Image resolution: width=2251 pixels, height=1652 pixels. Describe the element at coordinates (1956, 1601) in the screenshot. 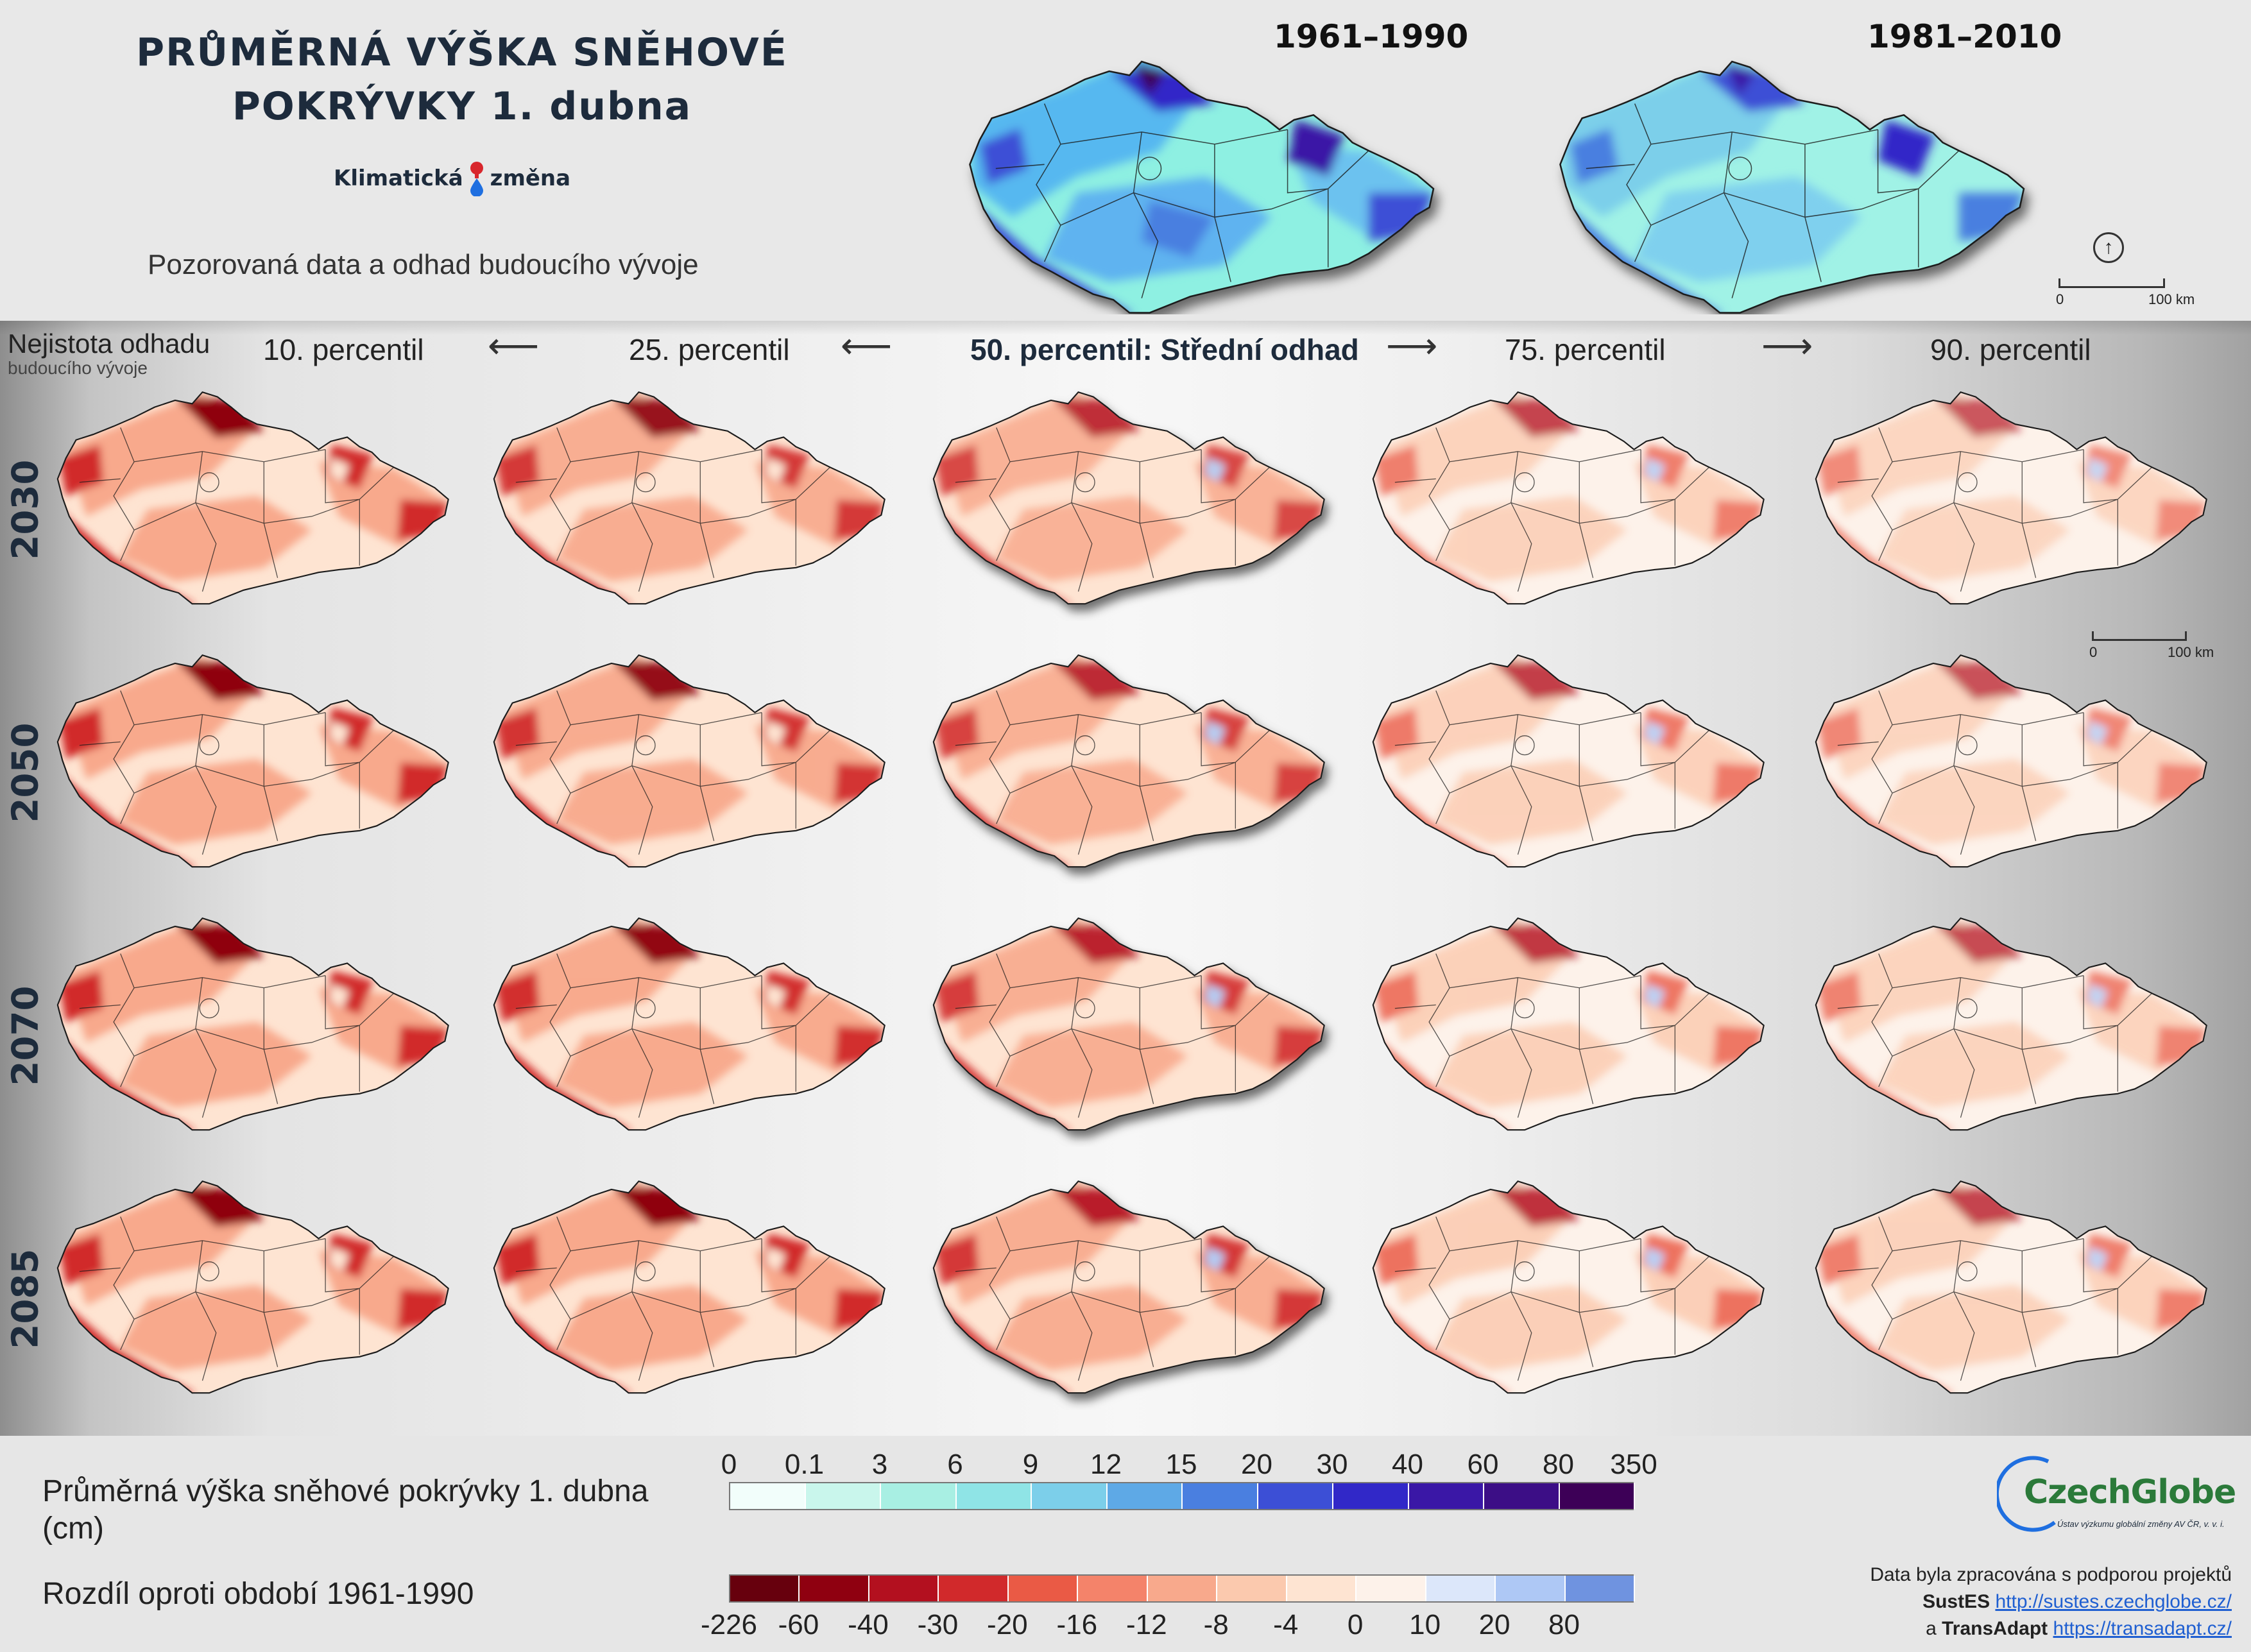

I see `project-sustes: SustES` at that location.